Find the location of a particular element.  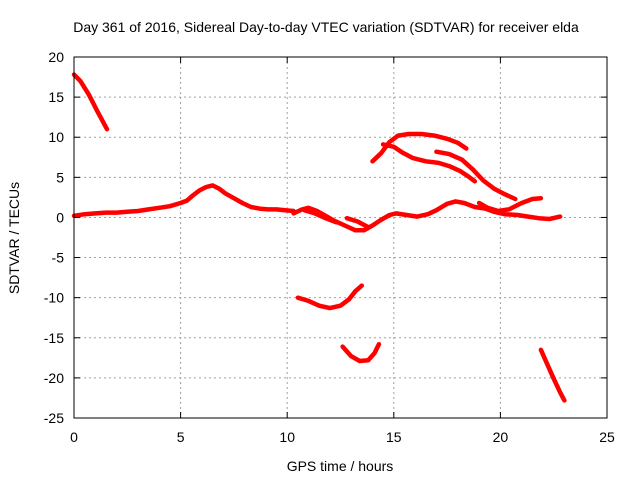

y-tick-label: -10 is located at coordinates (54, 298).